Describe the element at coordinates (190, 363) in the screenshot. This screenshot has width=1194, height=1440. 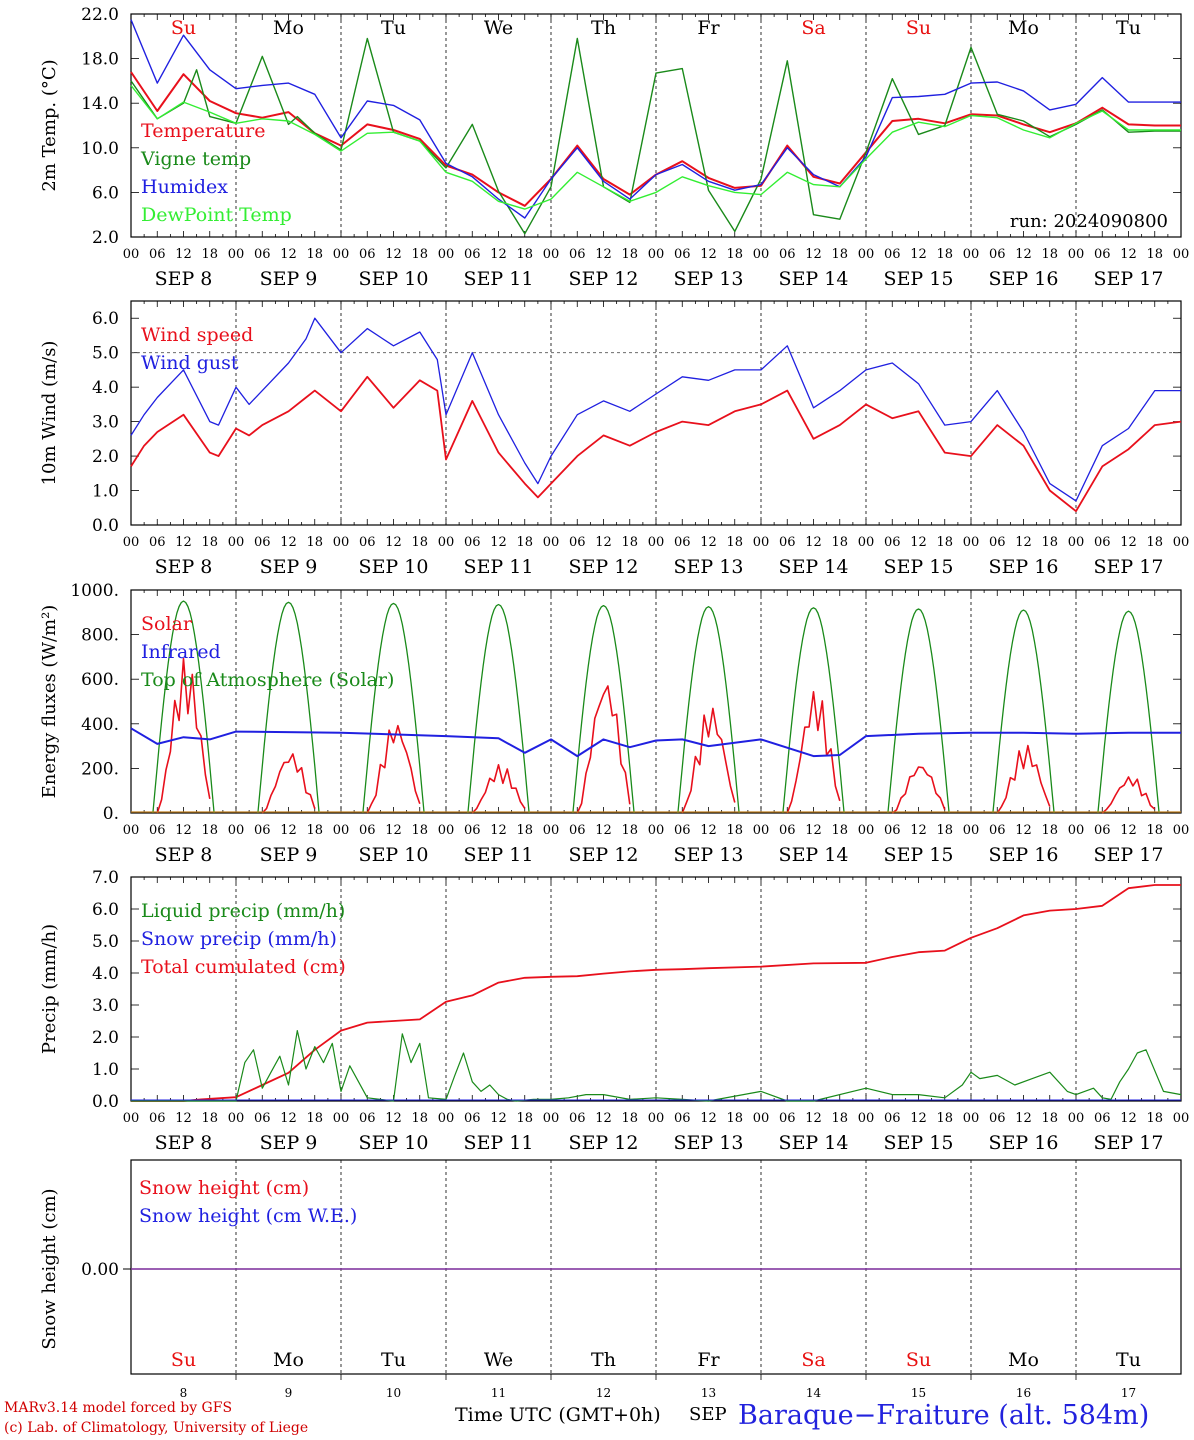
I see `legend-entry: Wind gust` at that location.